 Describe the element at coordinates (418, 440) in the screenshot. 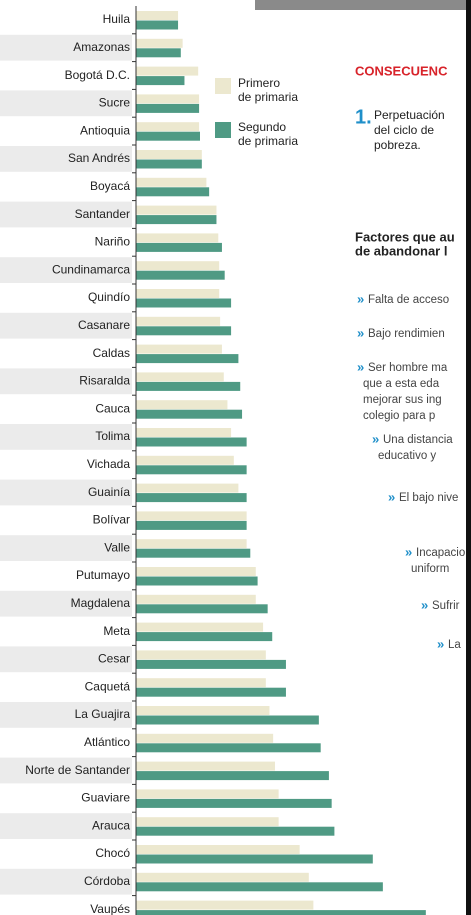

I see `factor-text: Una distancia` at that location.